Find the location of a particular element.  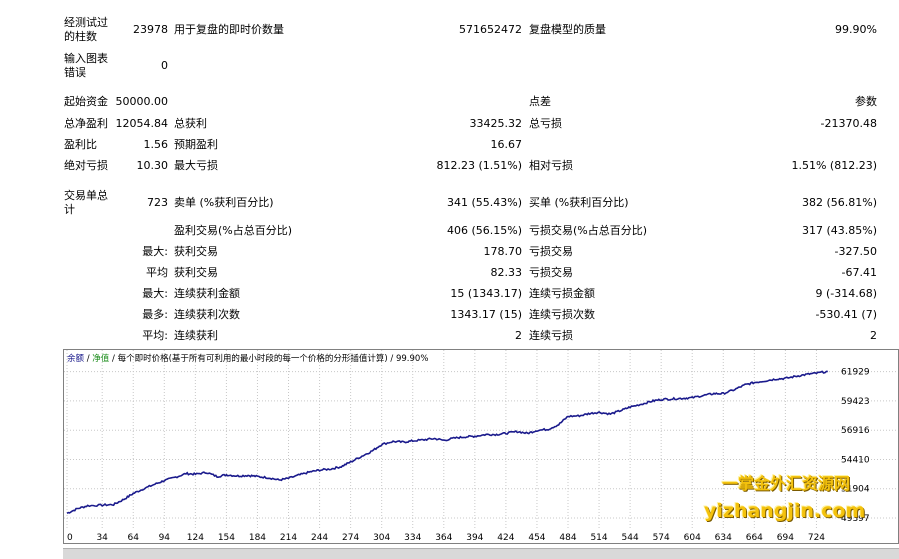

watermark-url: yizhangjin.com is located at coordinates (785, 511).